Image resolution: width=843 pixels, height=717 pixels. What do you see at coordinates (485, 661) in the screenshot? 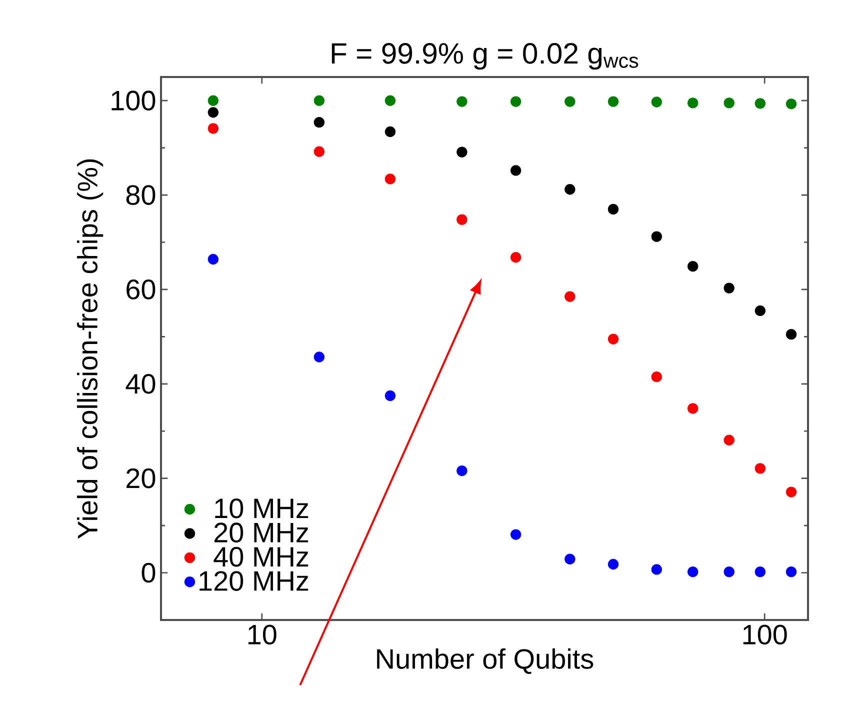
I see `x-axis-title: Number of Qubits` at bounding box center [485, 661].